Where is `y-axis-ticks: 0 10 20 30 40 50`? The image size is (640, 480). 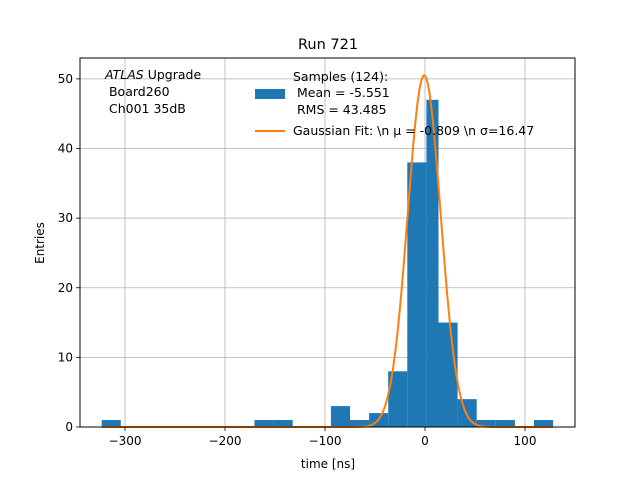
y-axis-ticks: 0 10 20 30 40 50 is located at coordinates (69, 253).